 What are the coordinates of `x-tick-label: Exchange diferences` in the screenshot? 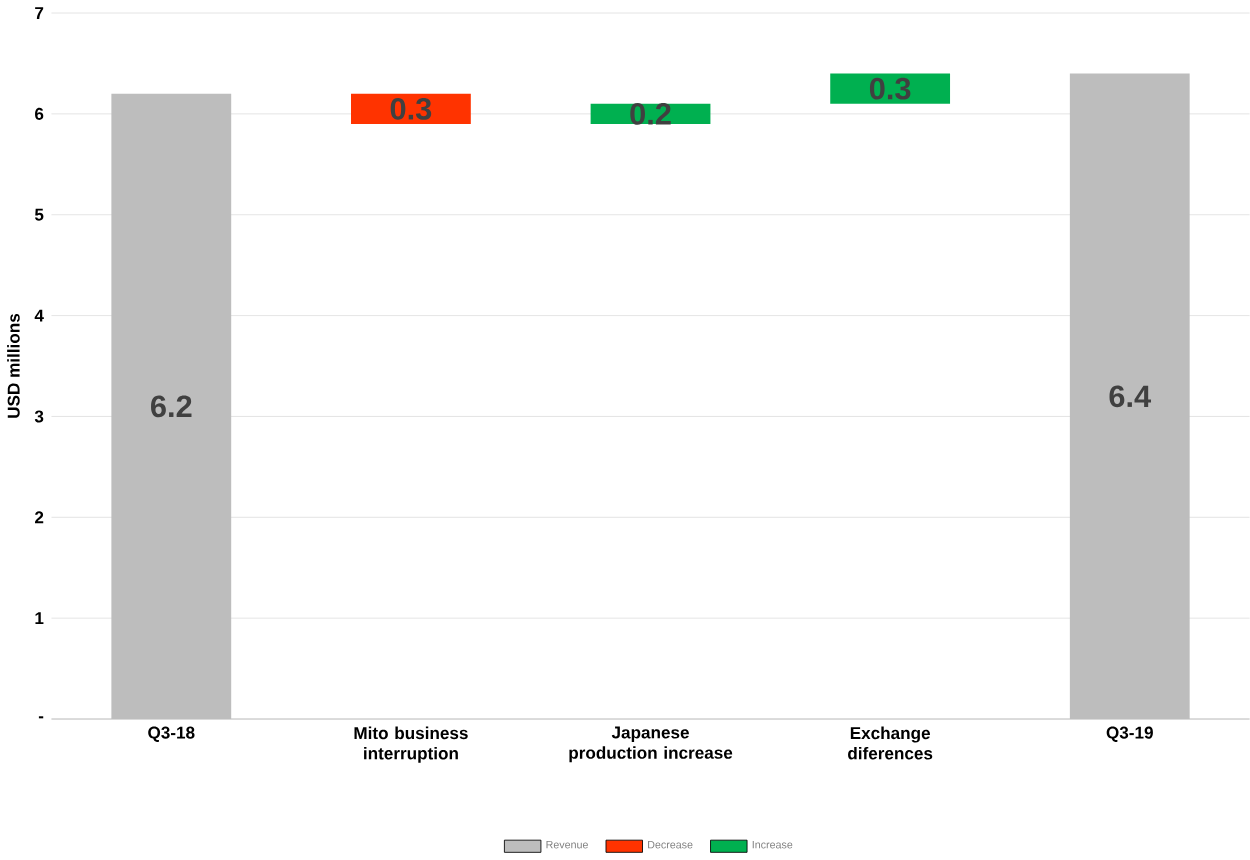 It's located at (890, 743).